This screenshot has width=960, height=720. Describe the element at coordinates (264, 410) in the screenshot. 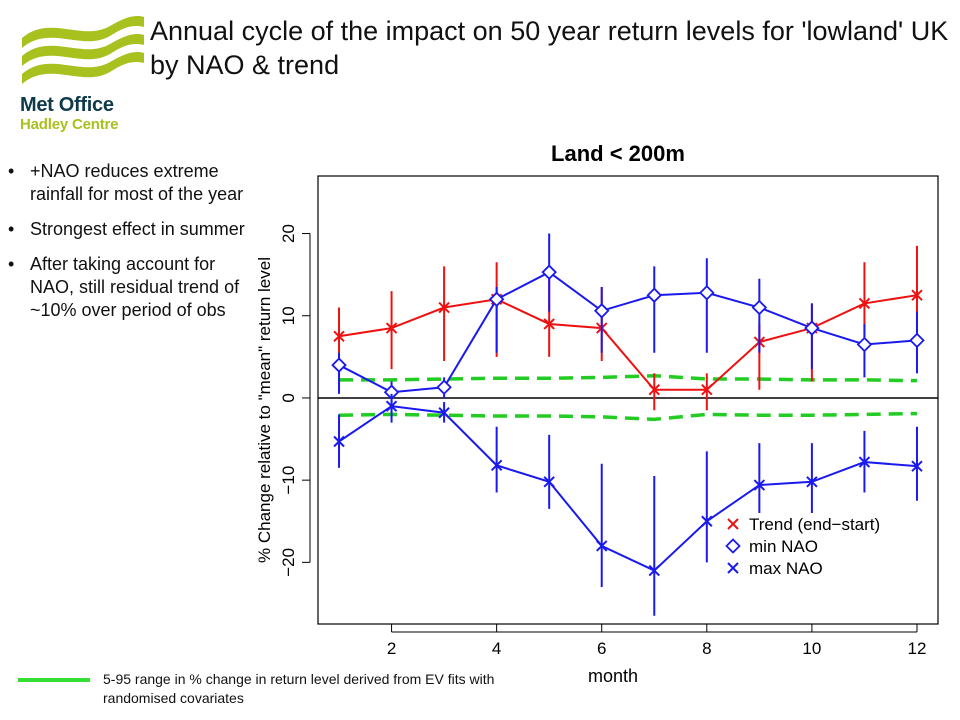

I see `y-axis-label: % Change relative to "mean" return level` at that location.